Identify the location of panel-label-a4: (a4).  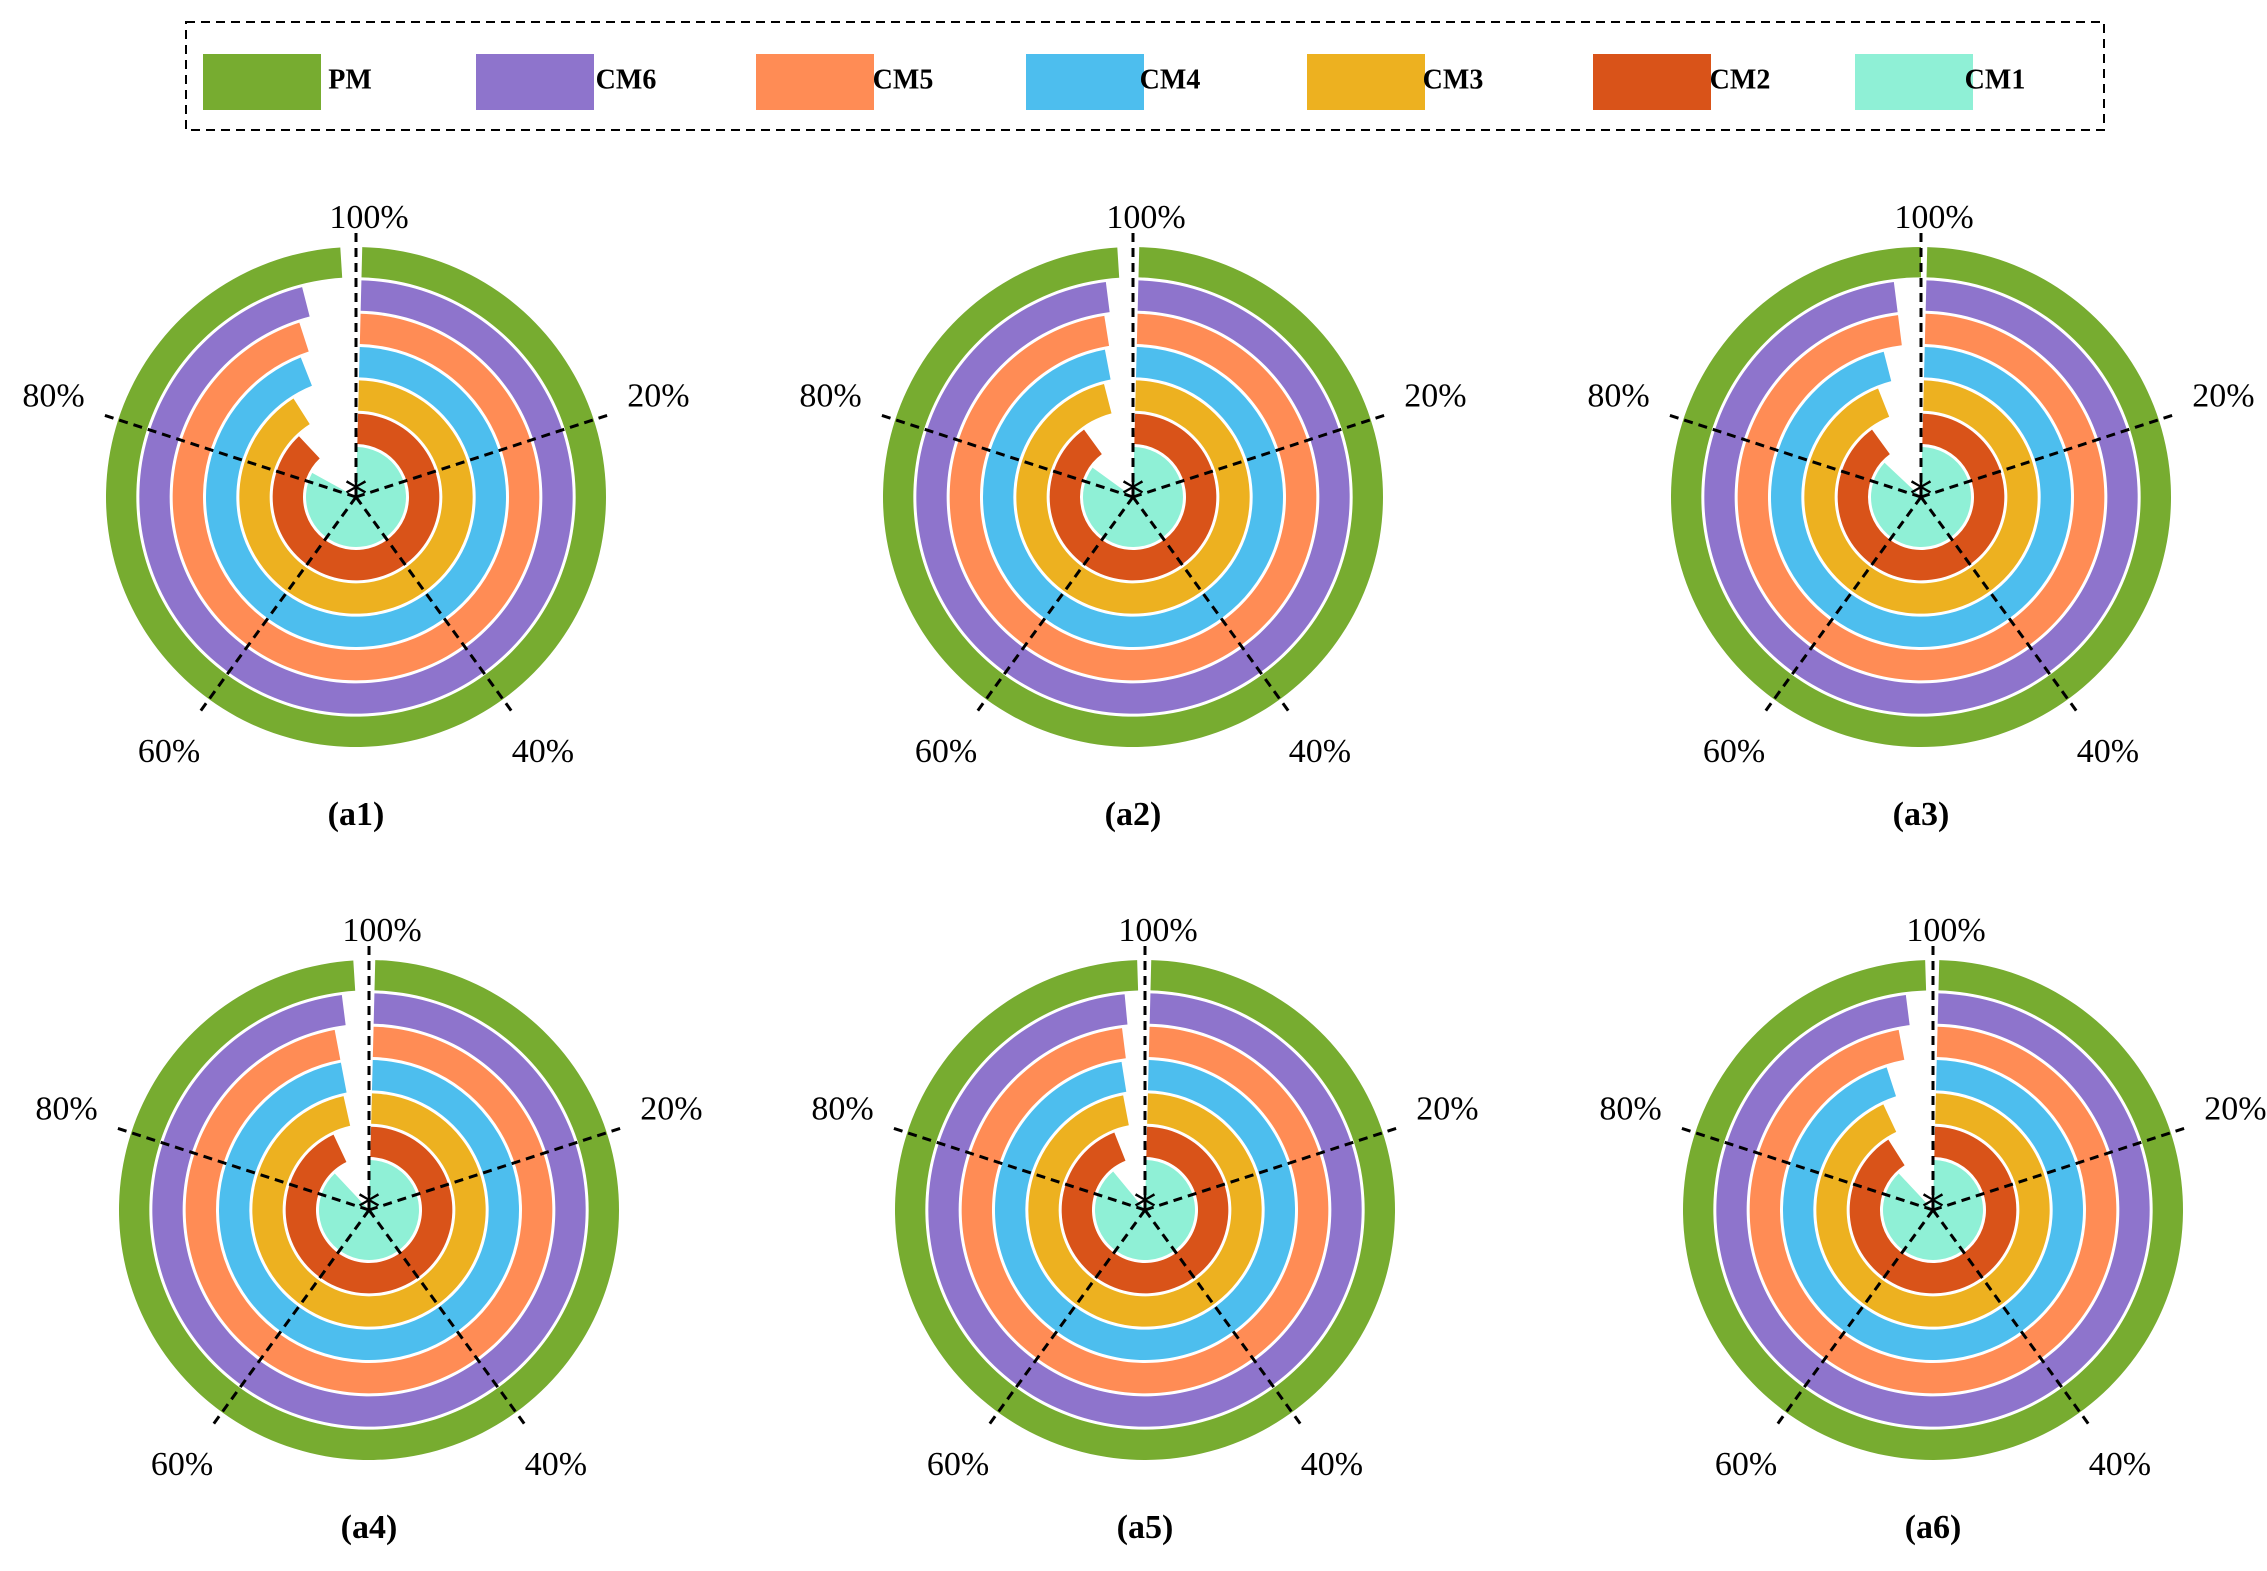
(369, 1527).